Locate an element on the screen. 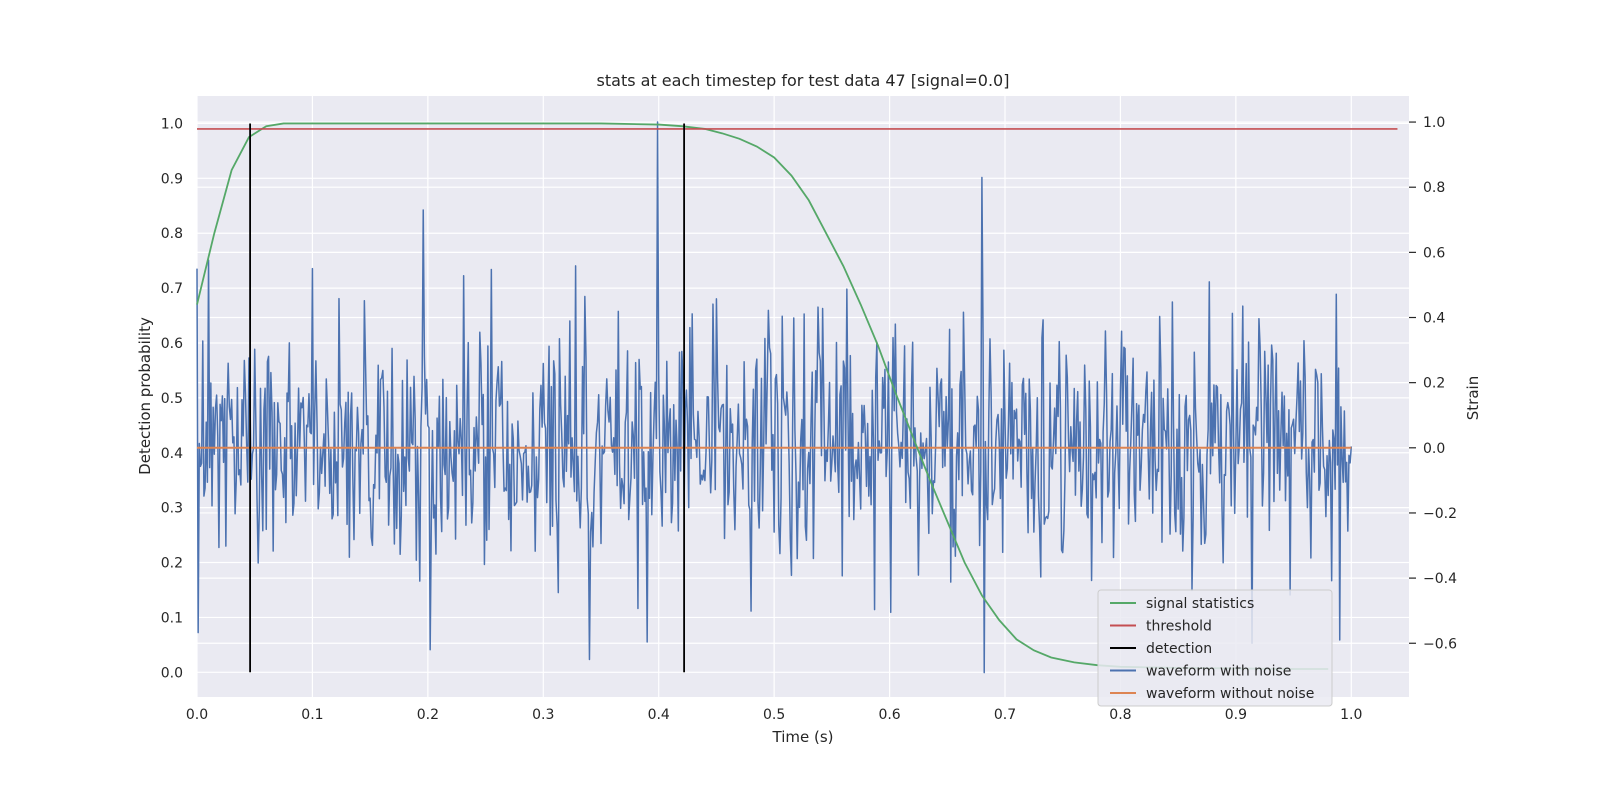  x-tick-label: 0.5 is located at coordinates (774, 715).